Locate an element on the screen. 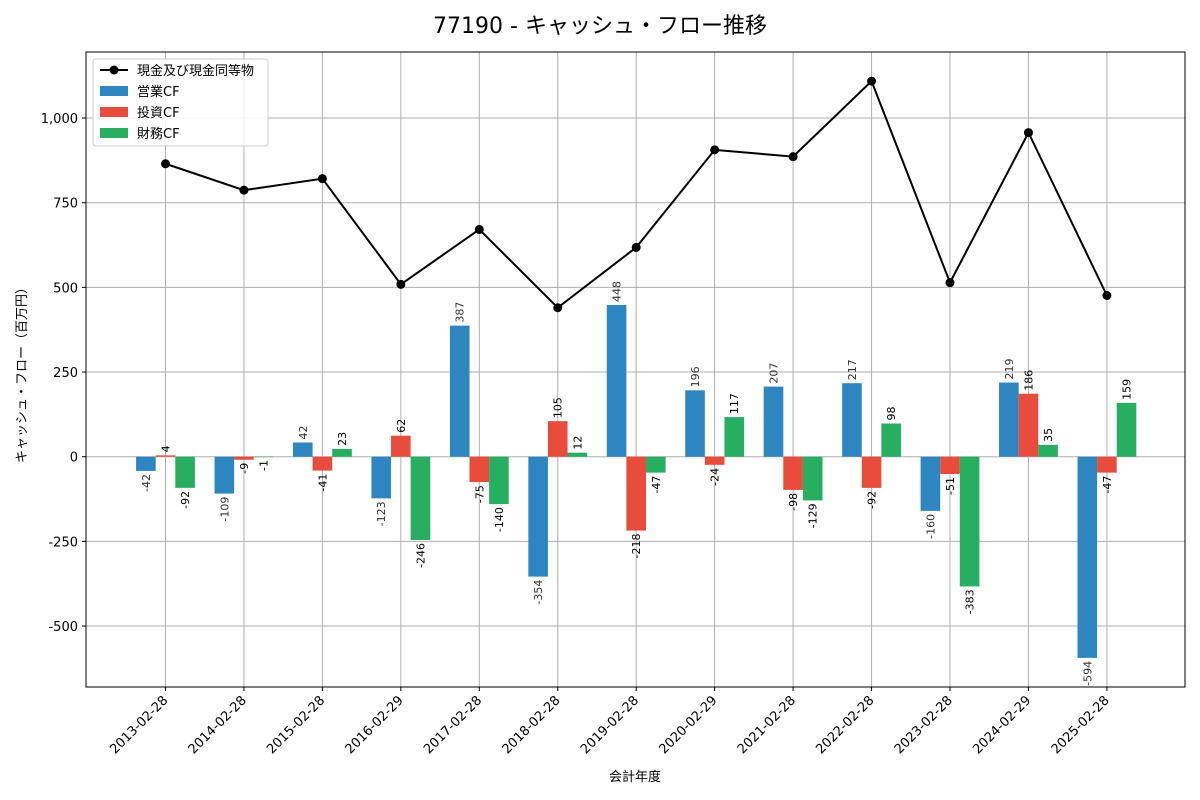 This screenshot has width=1200, height=800. x-axis-label: 会計年度 is located at coordinates (635, 777).